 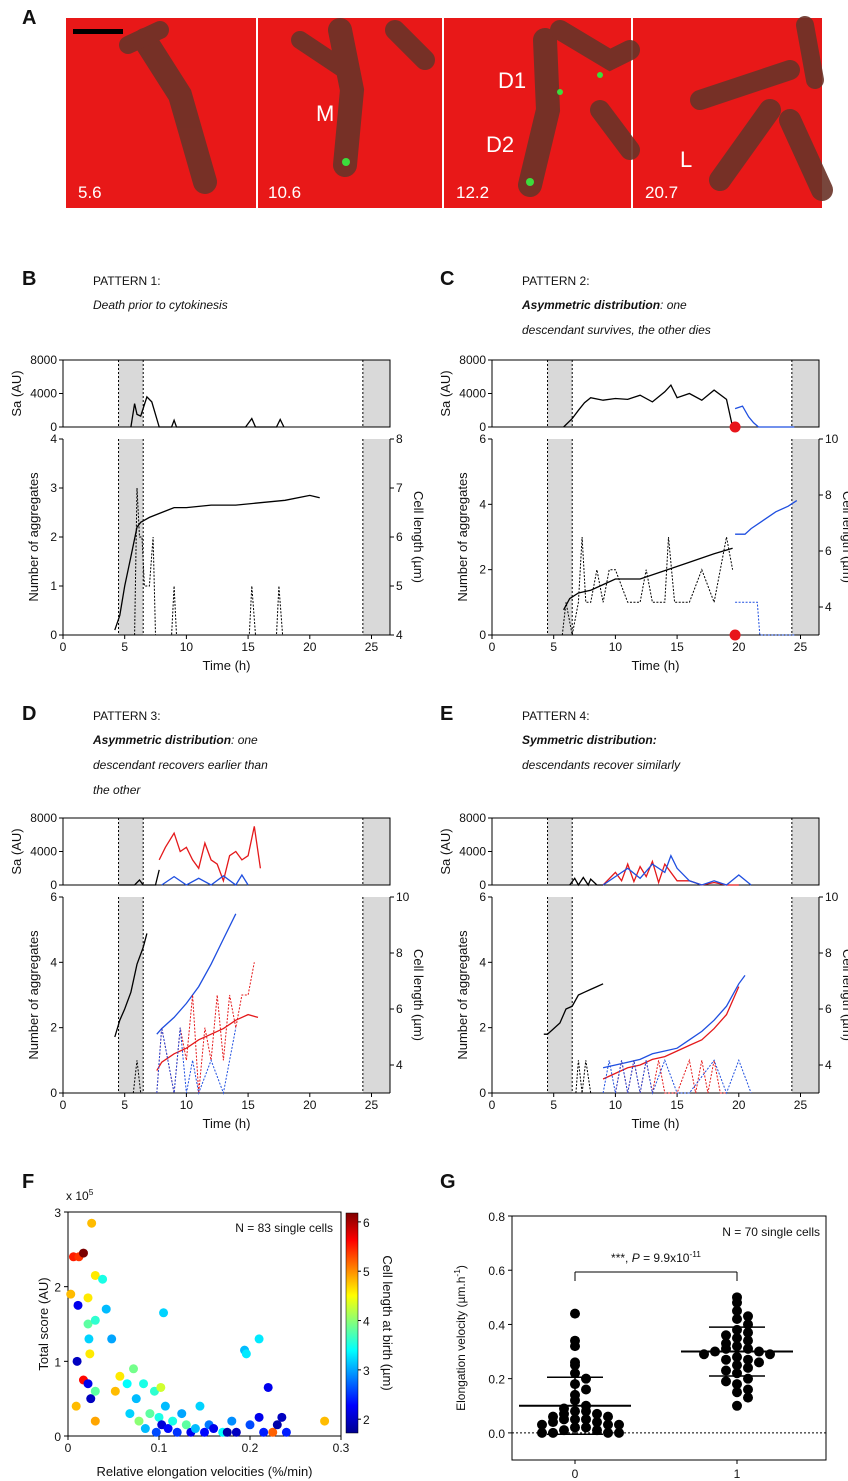 I want to click on y2-tick-label: 6, so click(x=828, y=551).